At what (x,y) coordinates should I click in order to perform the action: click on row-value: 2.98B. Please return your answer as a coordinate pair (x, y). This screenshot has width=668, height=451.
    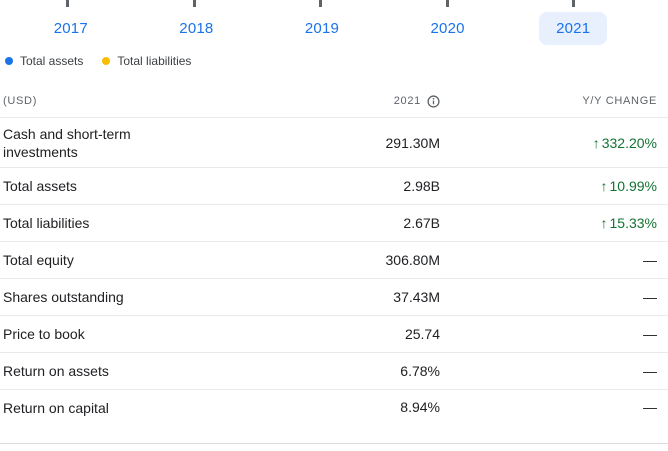
    Looking at the image, I should click on (421, 186).